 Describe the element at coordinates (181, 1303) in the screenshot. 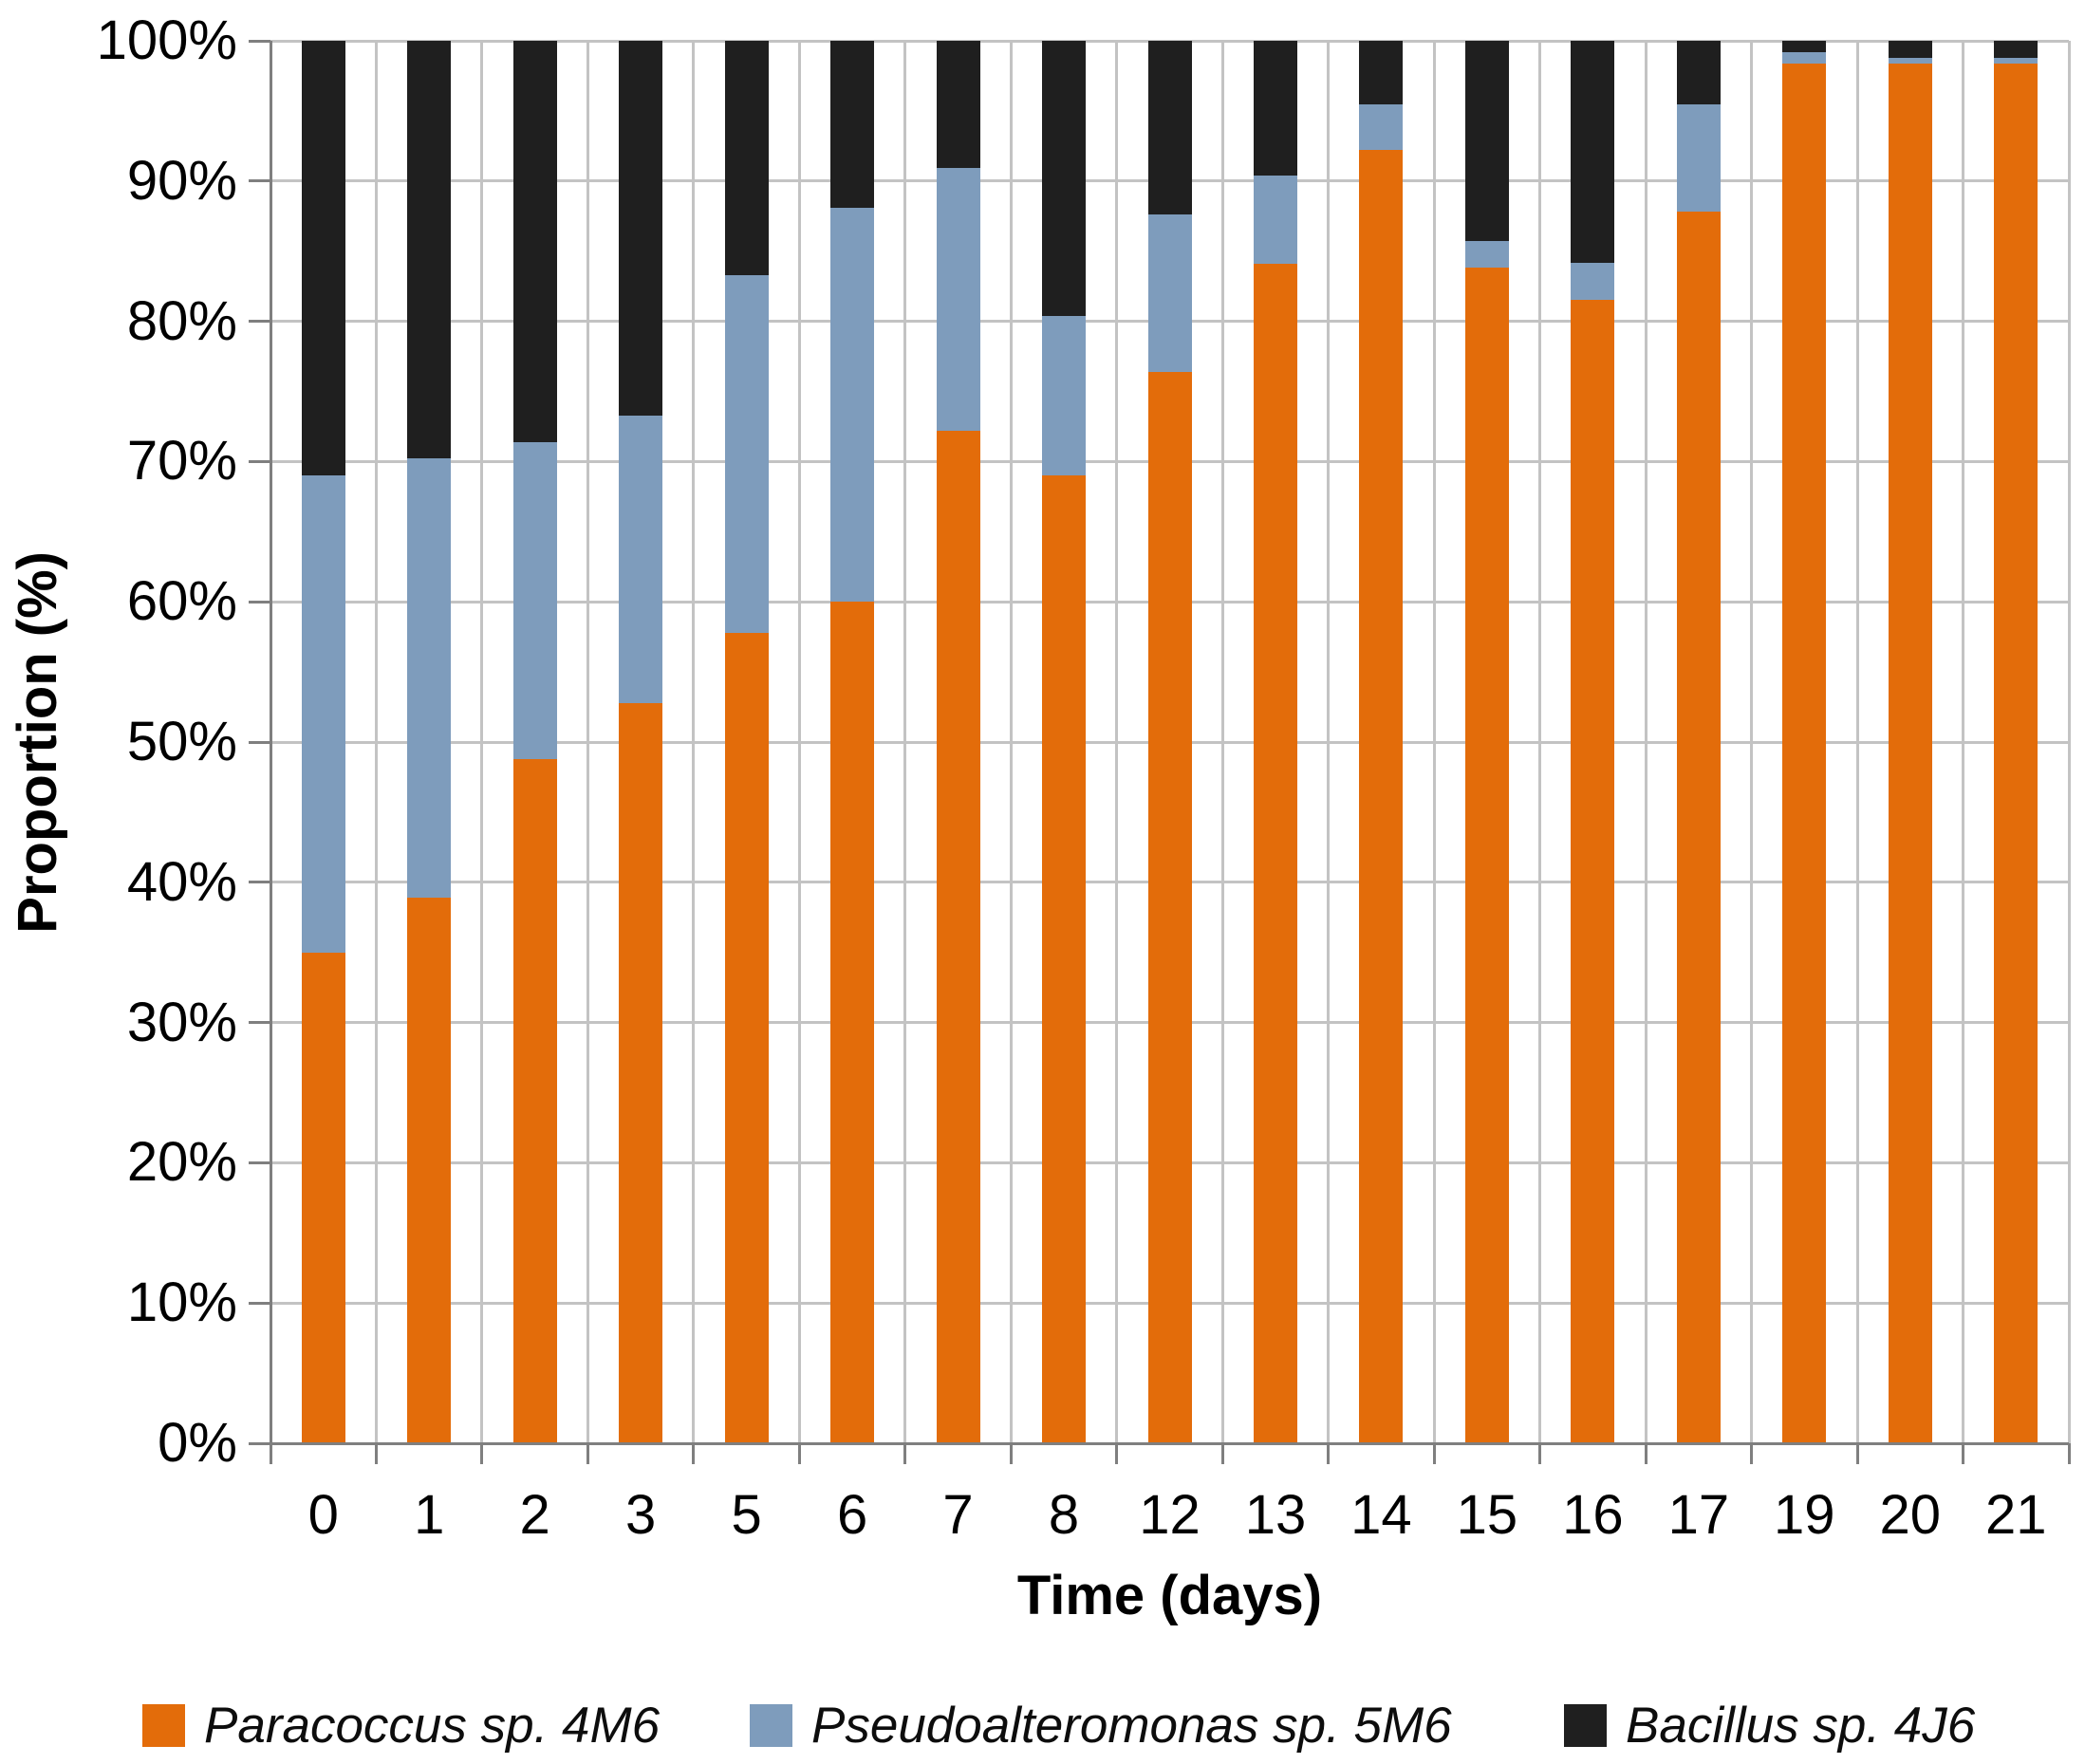

I see `y-tick-label: 10%` at that location.